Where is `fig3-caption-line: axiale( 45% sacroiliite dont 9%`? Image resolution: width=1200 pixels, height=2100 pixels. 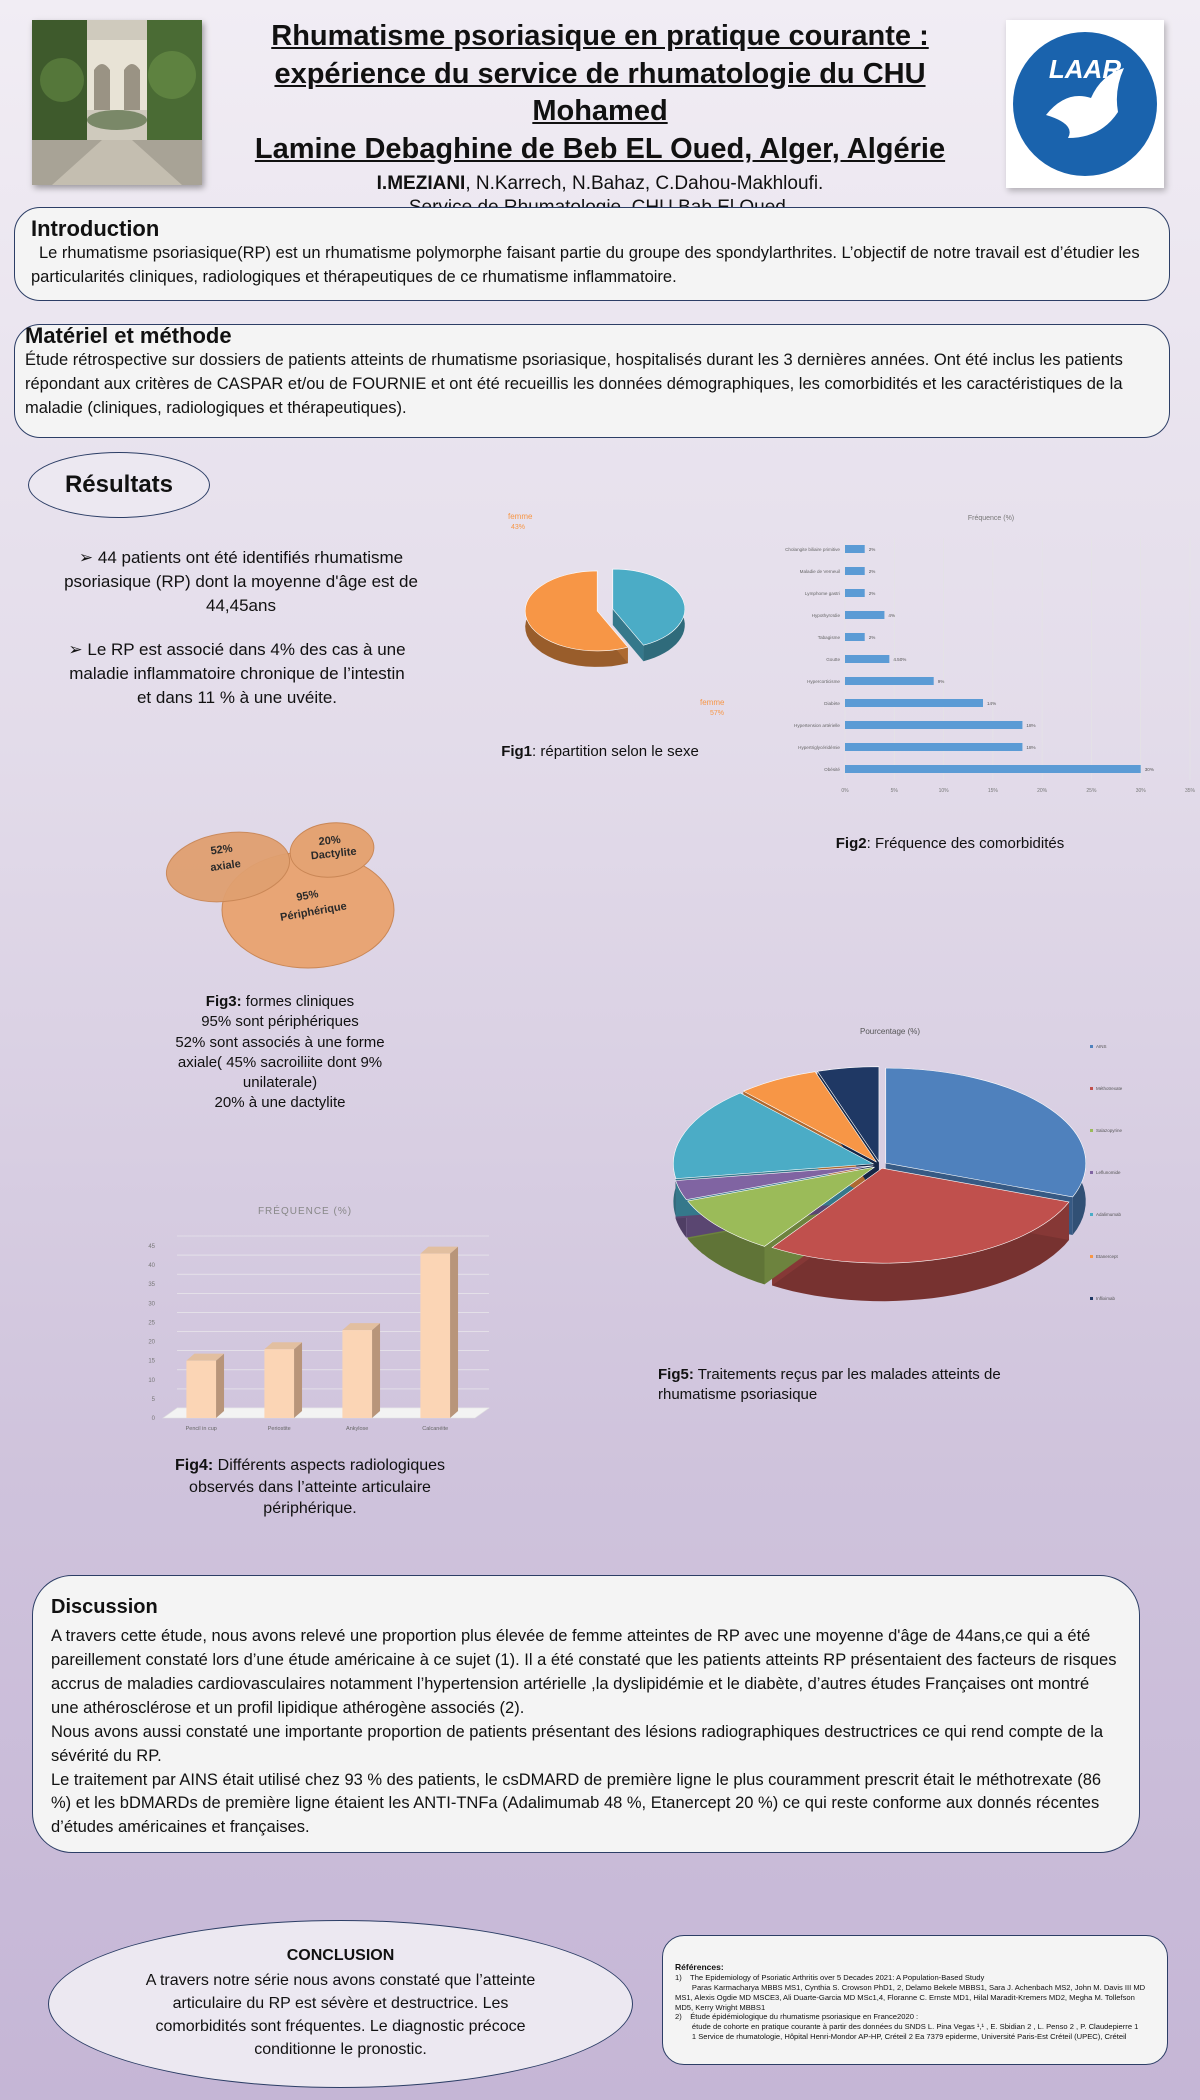
fig3-caption-line: axiale( 45% sacroiliite dont 9% is located at coordinates (280, 1062).